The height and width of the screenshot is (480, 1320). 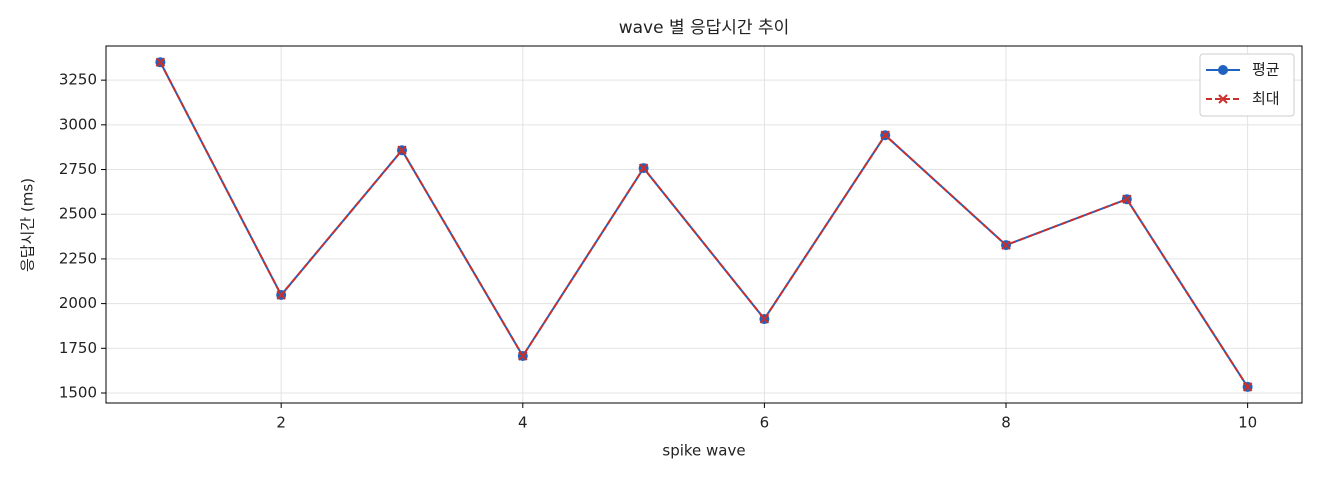 What do you see at coordinates (78, 392) in the screenshot?
I see `y-tick-label: 1500` at bounding box center [78, 392].